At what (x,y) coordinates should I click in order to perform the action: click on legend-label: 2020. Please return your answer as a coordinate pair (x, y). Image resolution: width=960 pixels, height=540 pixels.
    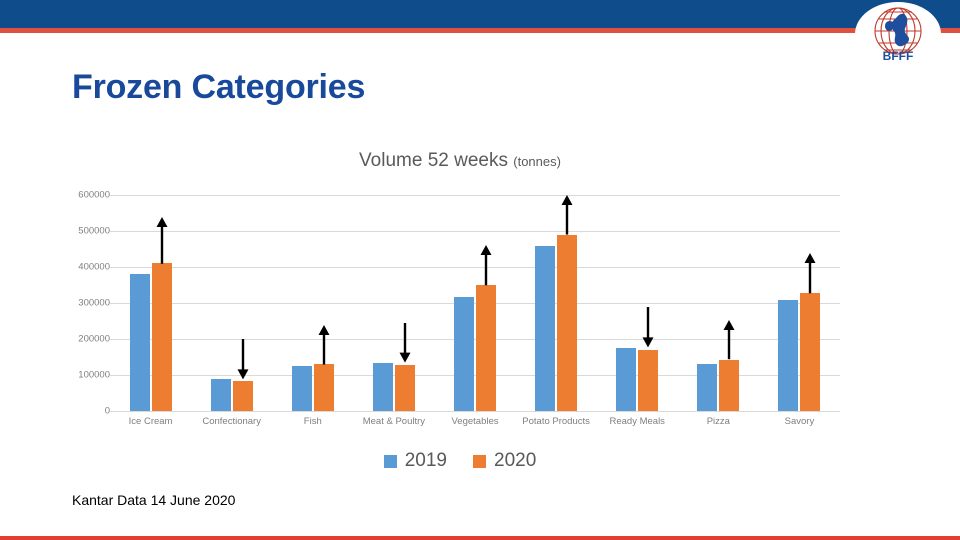
    Looking at the image, I should click on (515, 460).